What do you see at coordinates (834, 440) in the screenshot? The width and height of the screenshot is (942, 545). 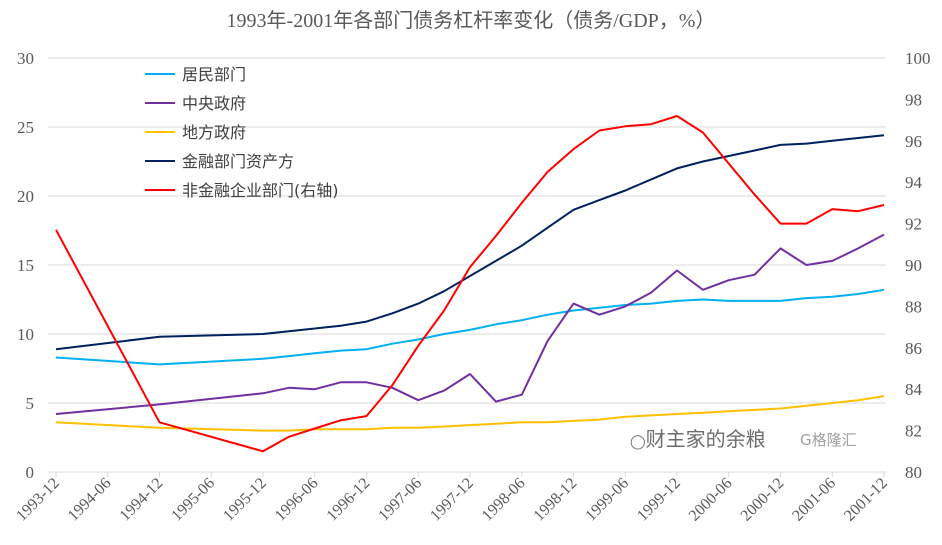 I see `brand-watermark-text: 格隆汇` at bounding box center [834, 440].